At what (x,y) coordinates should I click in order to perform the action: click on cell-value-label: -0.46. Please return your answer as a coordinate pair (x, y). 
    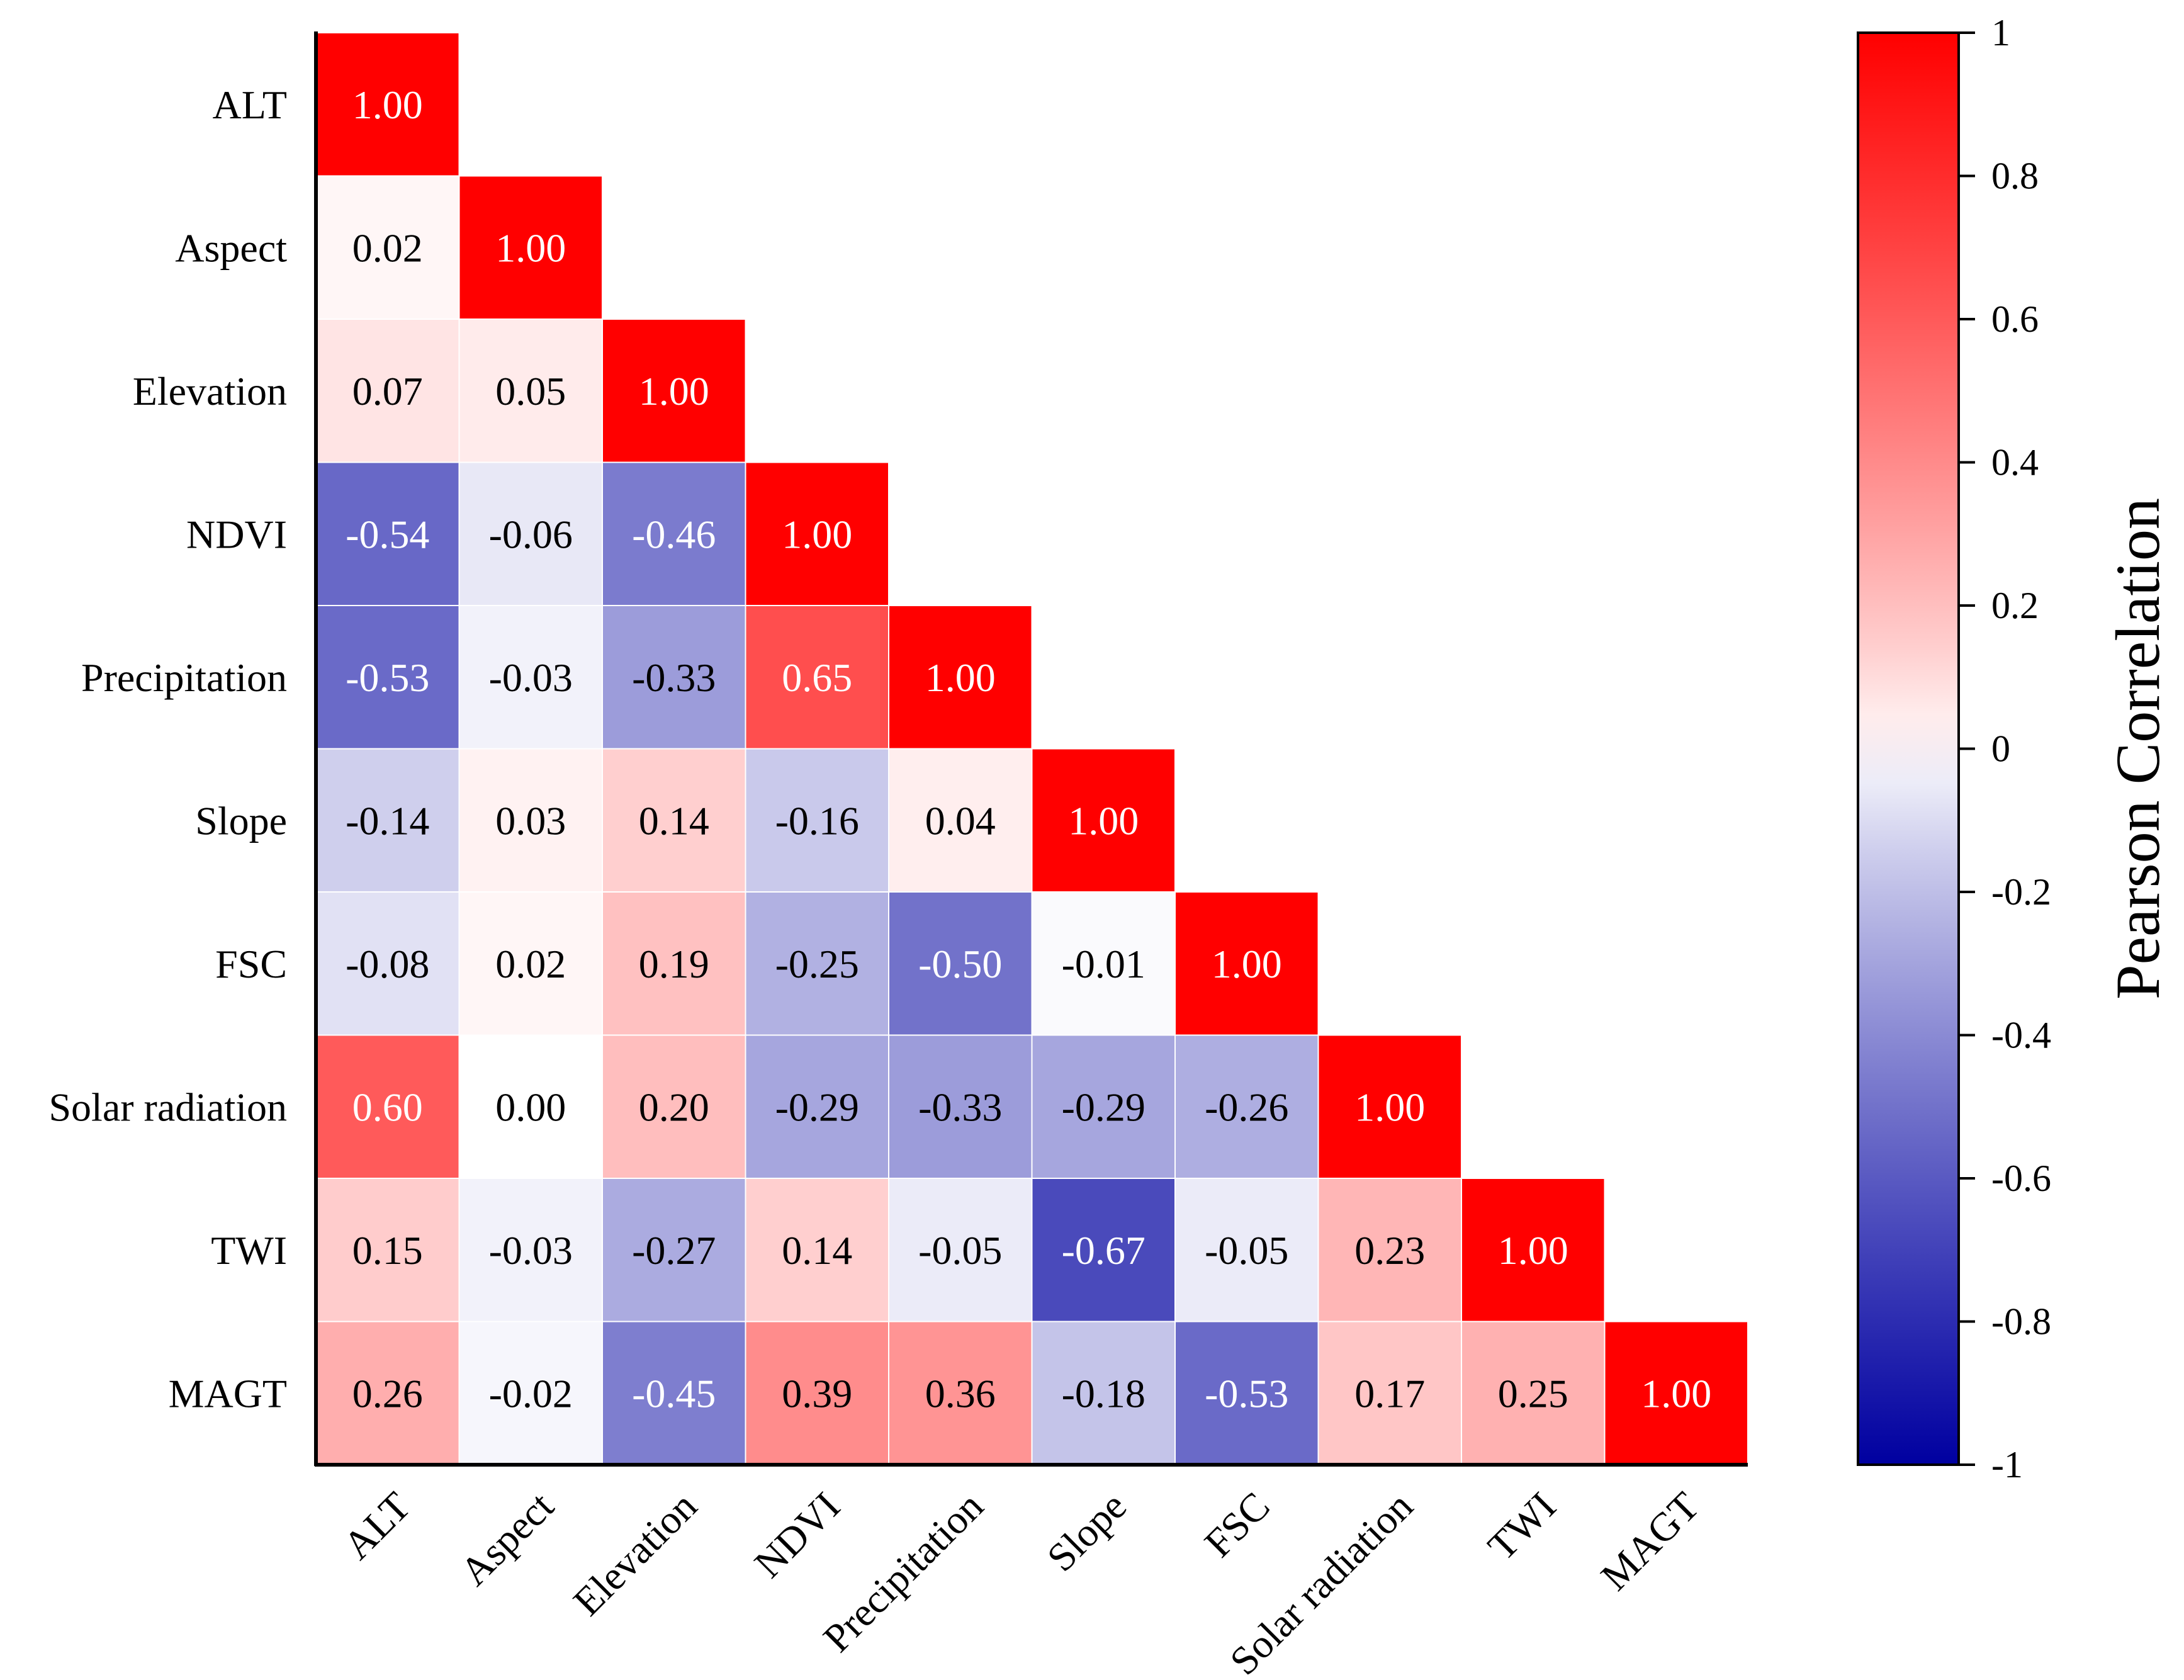
    Looking at the image, I should click on (674, 534).